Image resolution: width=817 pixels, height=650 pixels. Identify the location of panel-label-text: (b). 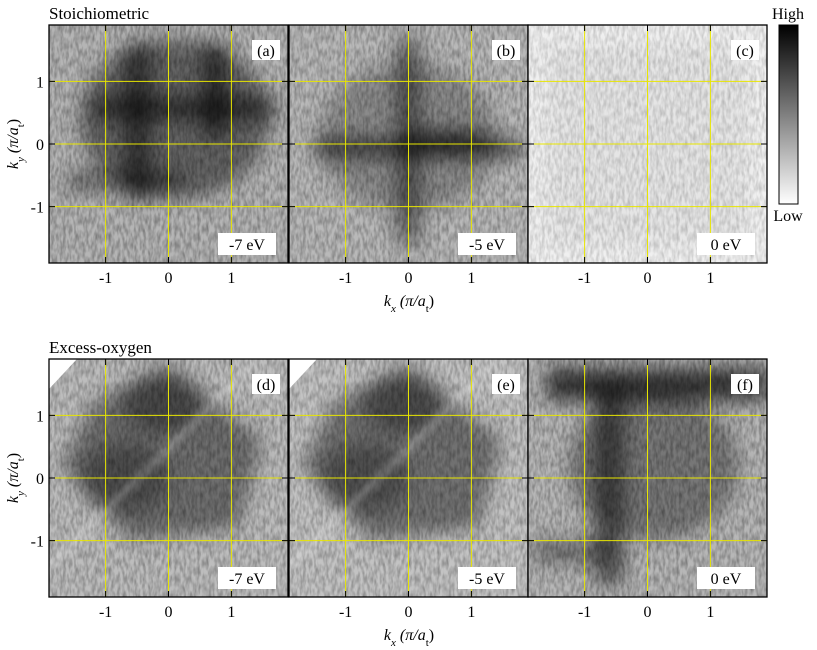
(506, 51).